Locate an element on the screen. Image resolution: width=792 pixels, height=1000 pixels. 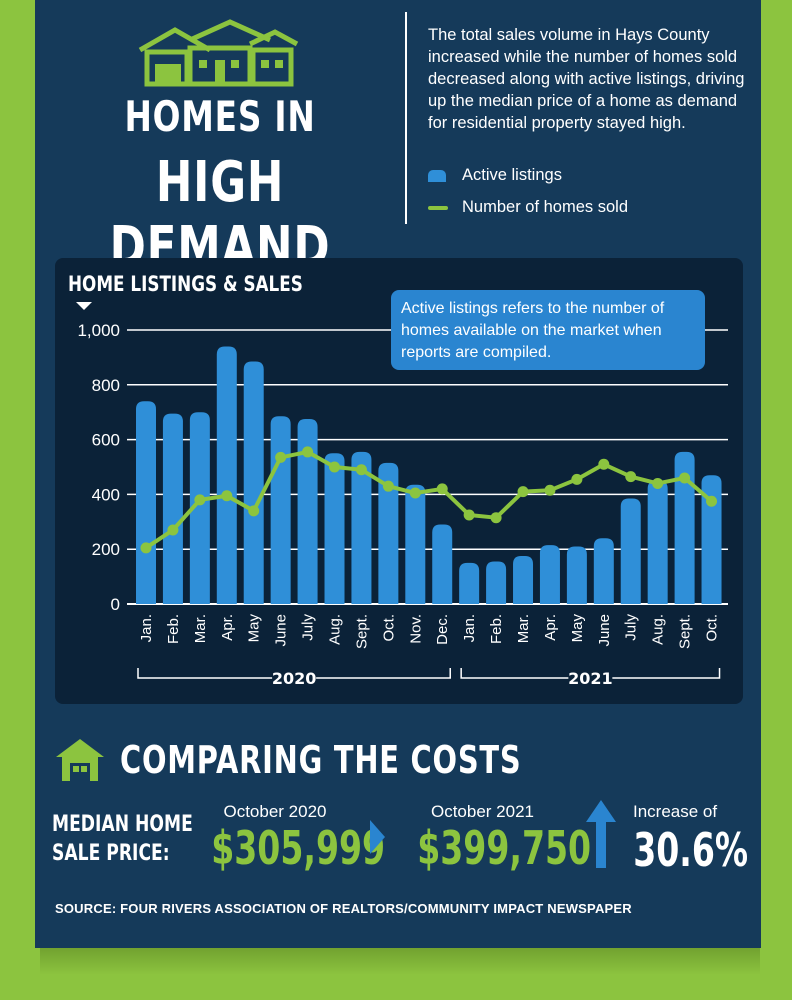
main-title-line1: HOMES IN is located at coordinates (220, 116).